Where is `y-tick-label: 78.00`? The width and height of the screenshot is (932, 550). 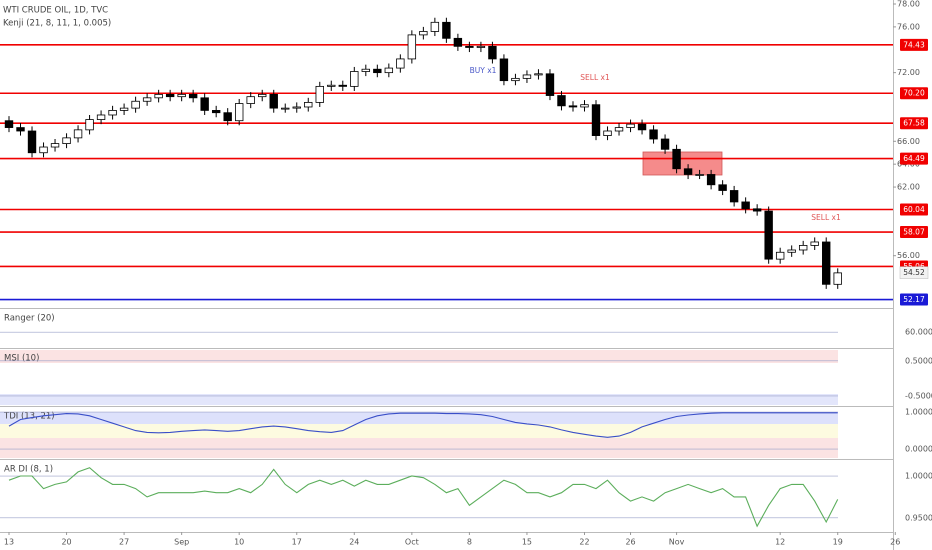
y-tick-label: 78.00 is located at coordinates (908, 4).